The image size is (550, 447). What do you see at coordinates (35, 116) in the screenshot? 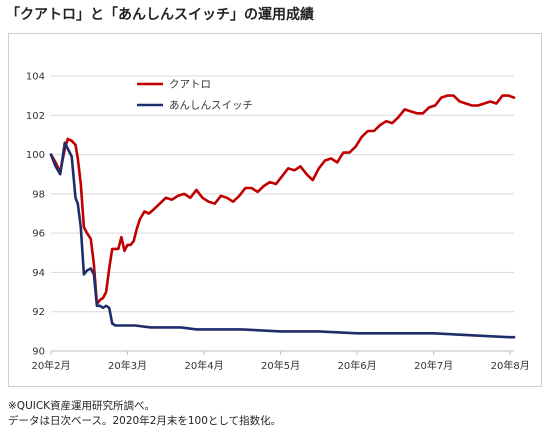
I see `y-tick-label: 102` at bounding box center [35, 116].